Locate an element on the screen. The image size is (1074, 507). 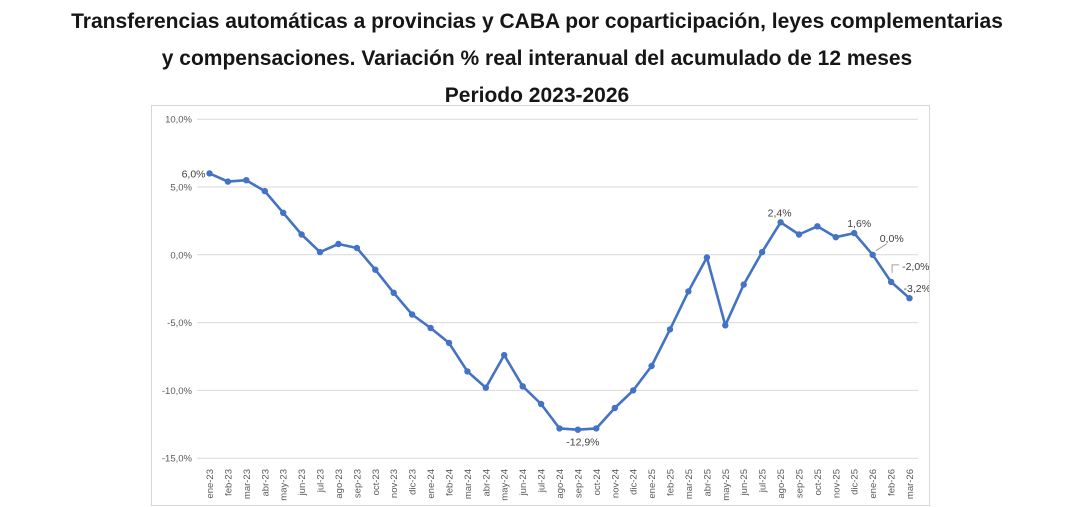
x-axis-tick-label: oct-23 is located at coordinates (376, 482).